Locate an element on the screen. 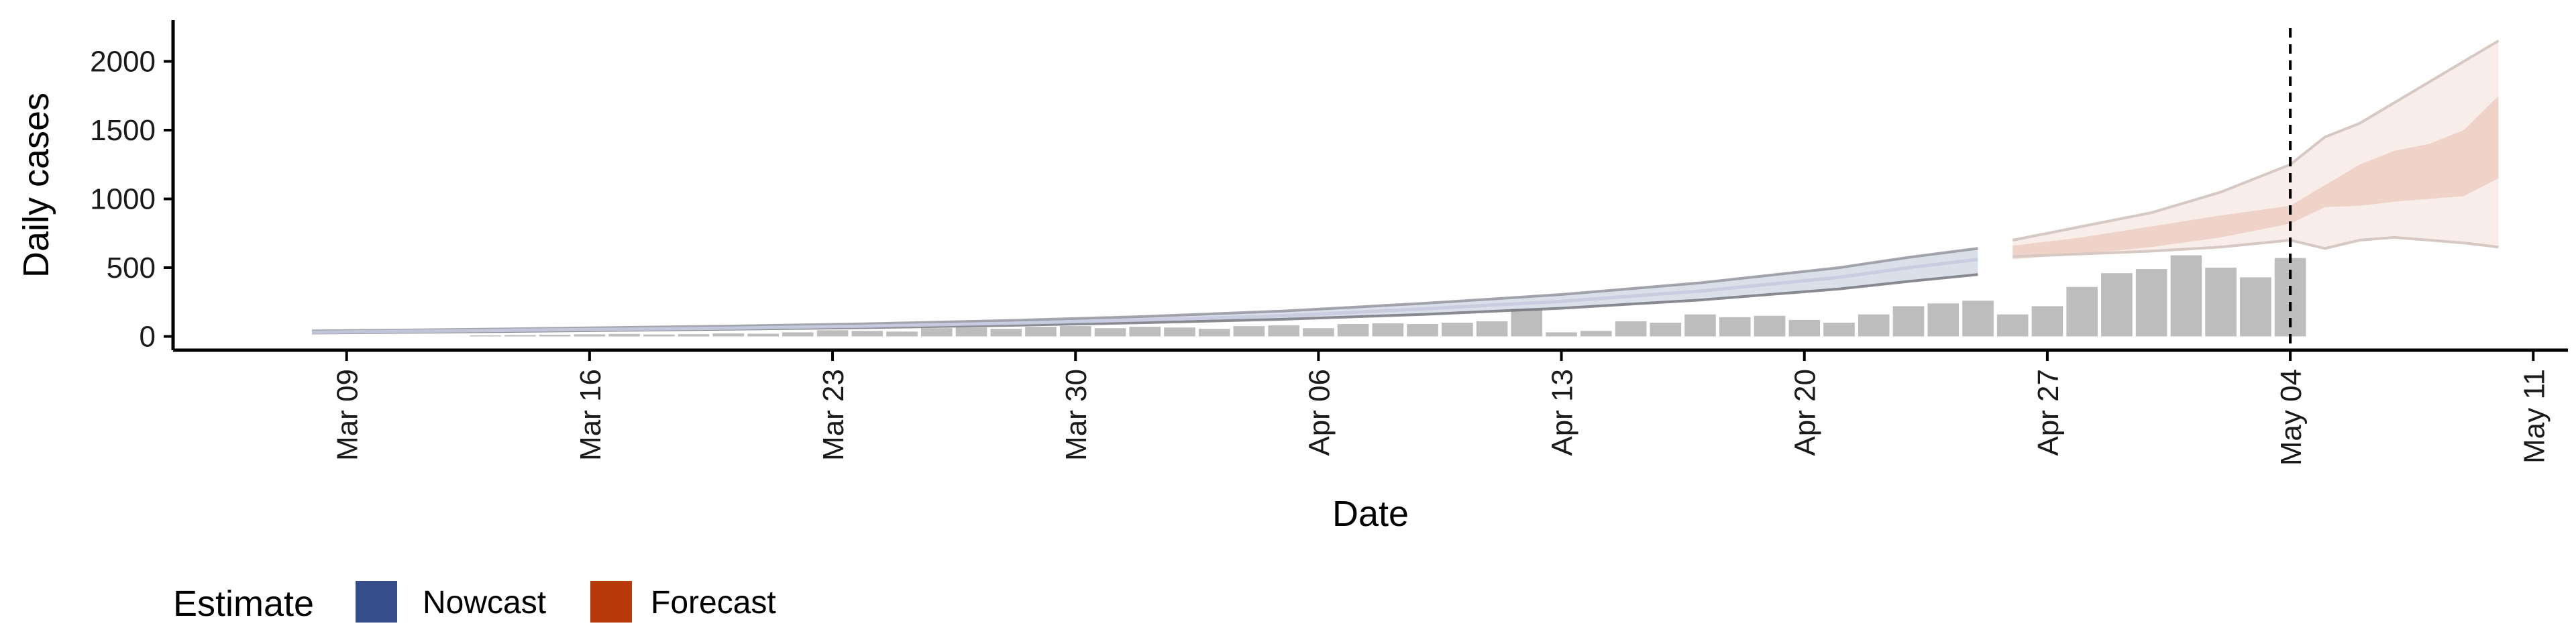  x-tick-label: Apr 06 is located at coordinates (1319, 412).